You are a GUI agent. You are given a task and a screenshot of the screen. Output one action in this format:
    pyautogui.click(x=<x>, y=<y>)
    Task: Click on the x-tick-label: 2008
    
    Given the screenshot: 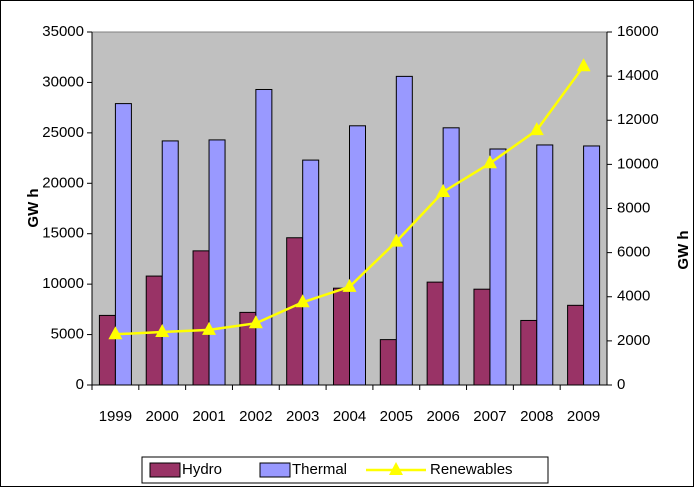 What is the action you would take?
    pyautogui.click(x=536, y=416)
    